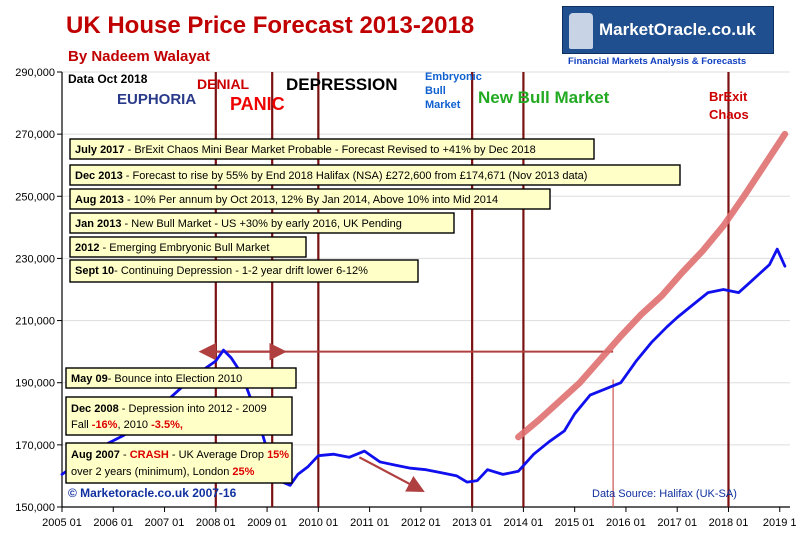 The height and width of the screenshot is (545, 800). Describe the element at coordinates (35, 197) in the screenshot. I see `y-tick-label: 250,000` at that location.